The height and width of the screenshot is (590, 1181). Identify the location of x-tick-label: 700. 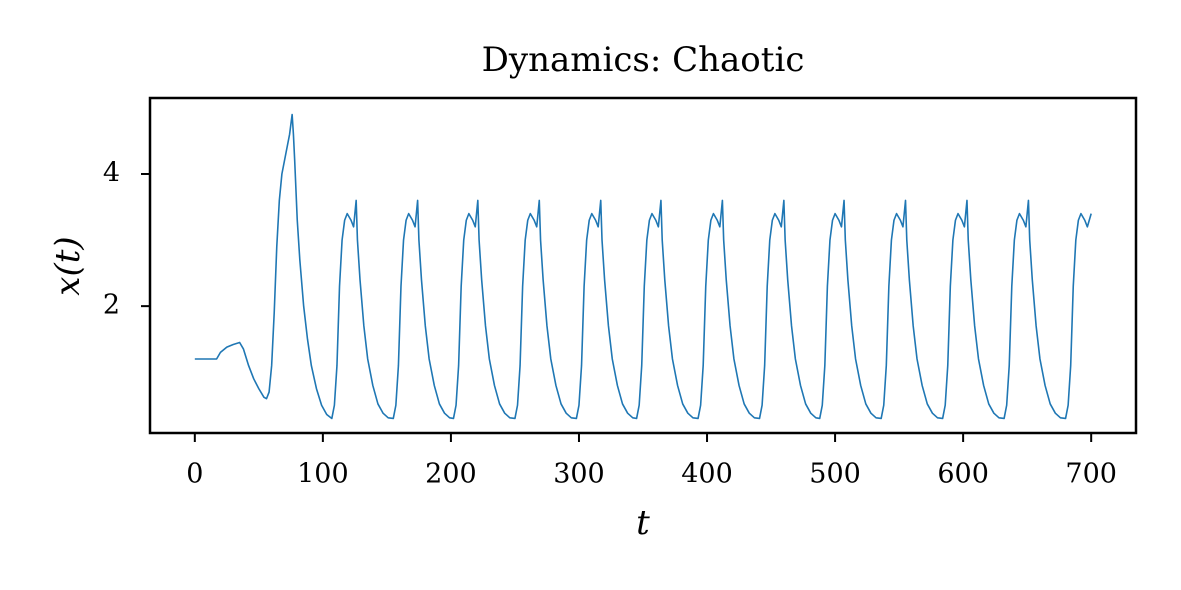
(1091, 474).